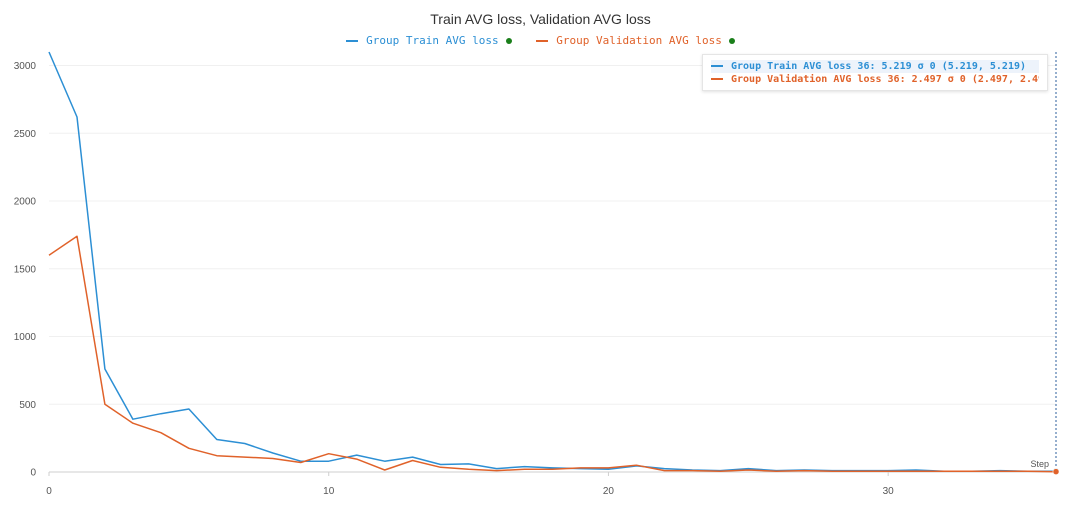 The image size is (1081, 512). I want to click on y-tick-label: 3000, so click(25, 66).